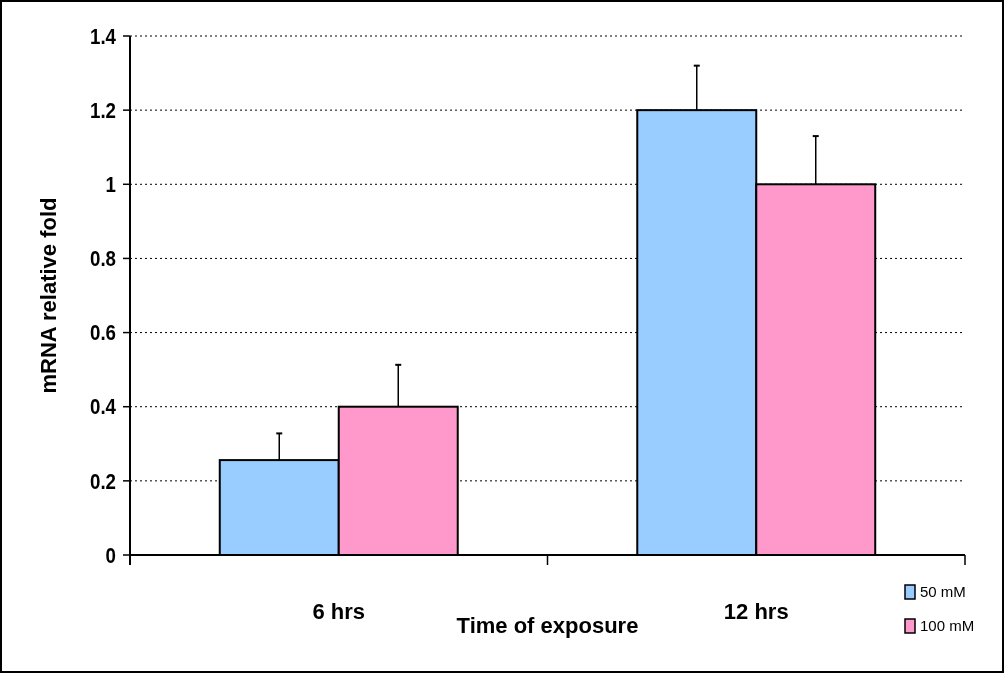  I want to click on y-tick-label: 0.4, so click(103, 407).